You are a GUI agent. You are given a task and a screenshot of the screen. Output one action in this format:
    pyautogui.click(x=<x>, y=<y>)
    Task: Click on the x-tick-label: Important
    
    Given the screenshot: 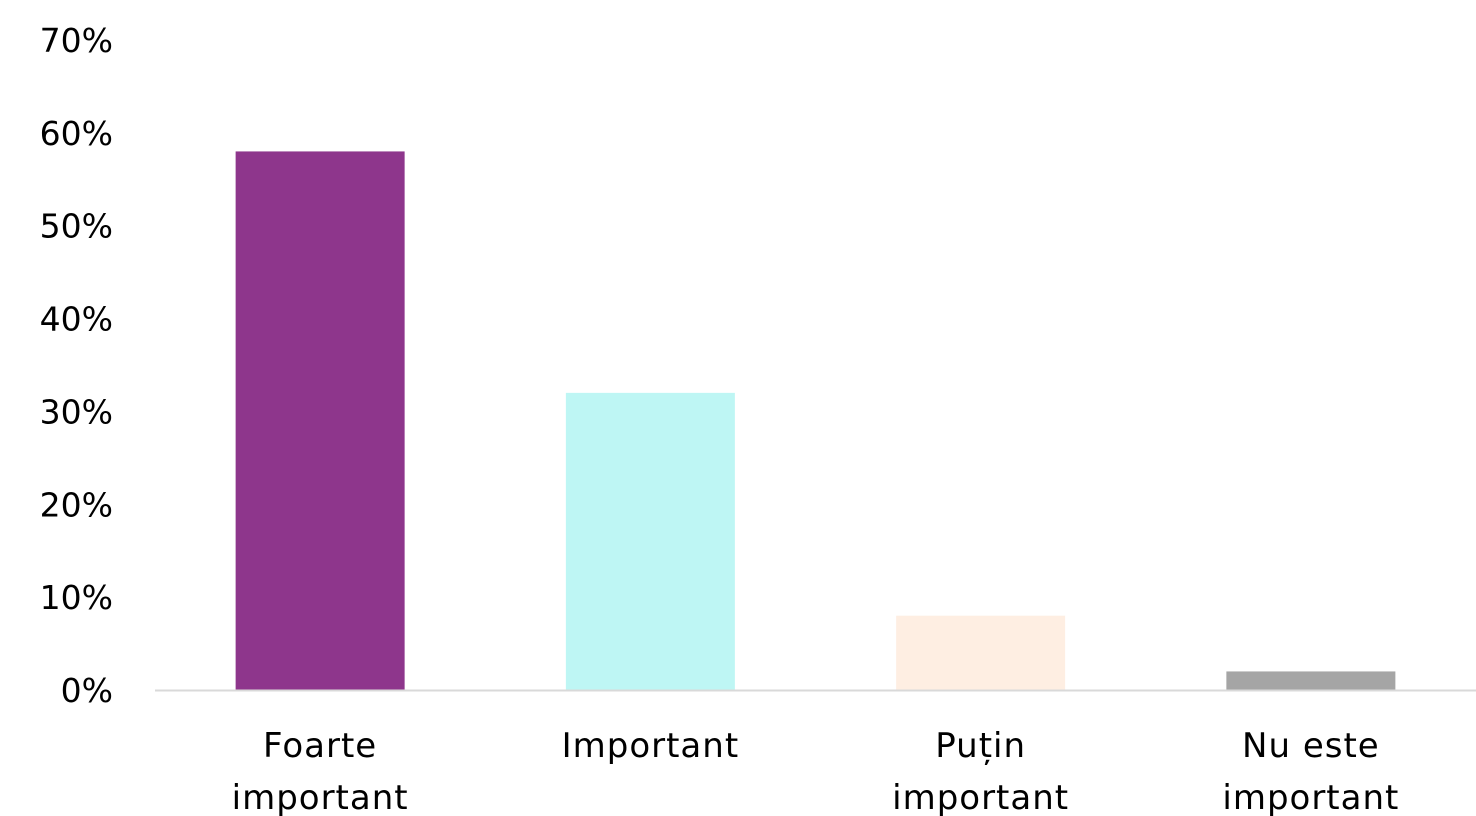 What is the action you would take?
    pyautogui.click(x=651, y=746)
    